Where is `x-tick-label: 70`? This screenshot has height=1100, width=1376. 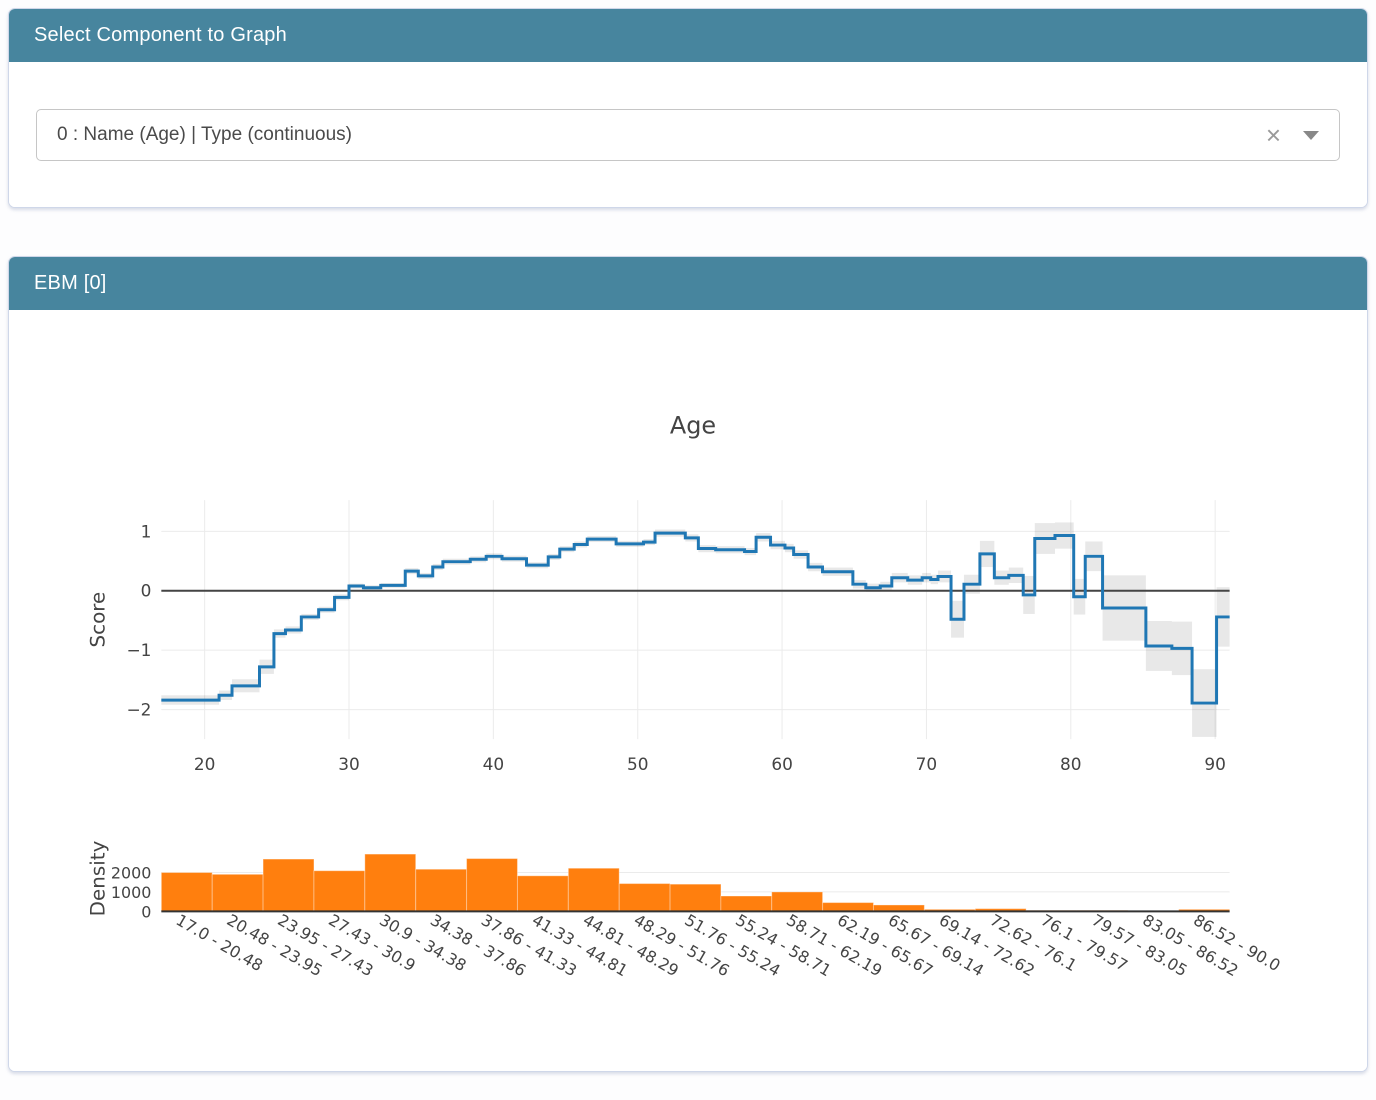 x-tick-label: 70 is located at coordinates (927, 764).